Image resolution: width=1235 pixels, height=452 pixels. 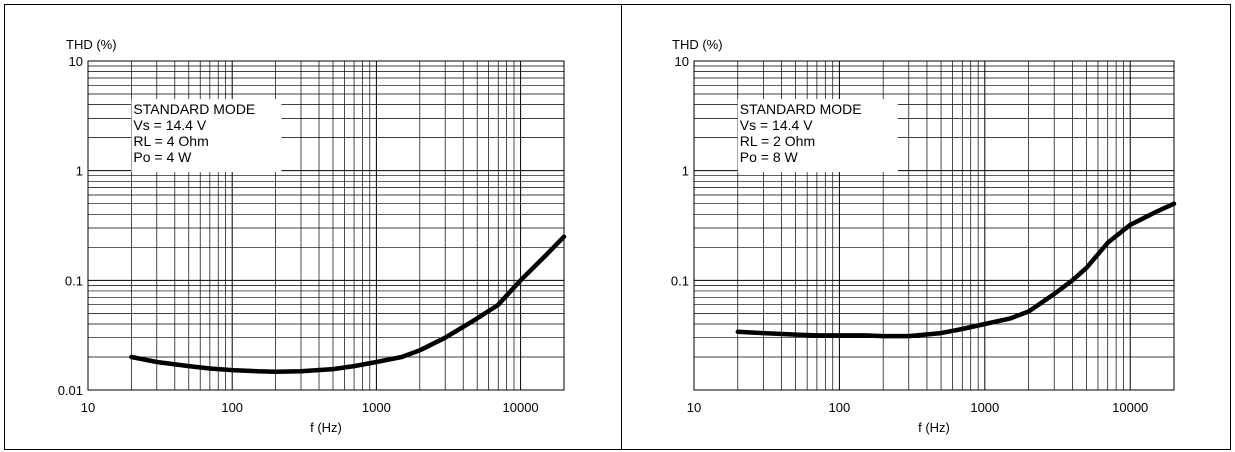 I want to click on annotation-line: Po = 4 W, so click(x=162, y=157).